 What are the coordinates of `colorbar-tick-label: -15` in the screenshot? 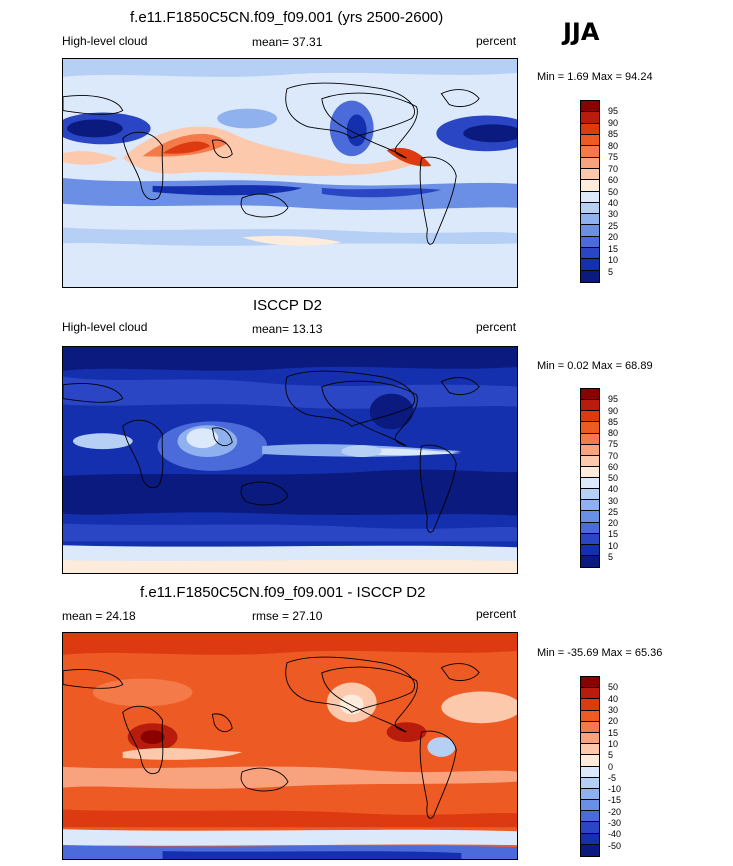 It's located at (615, 800).